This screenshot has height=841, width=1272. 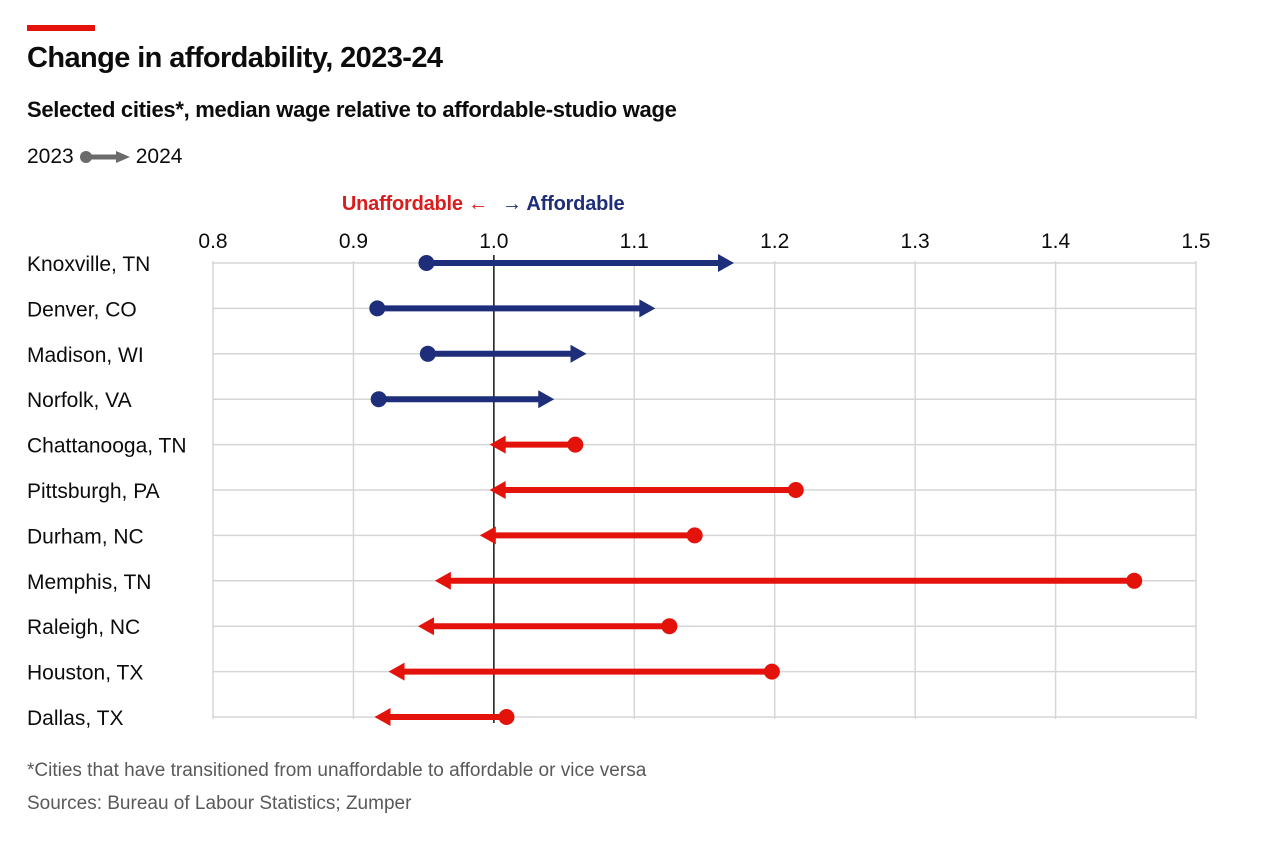 I want to click on legend-arrow-icon, so click(x=104, y=157).